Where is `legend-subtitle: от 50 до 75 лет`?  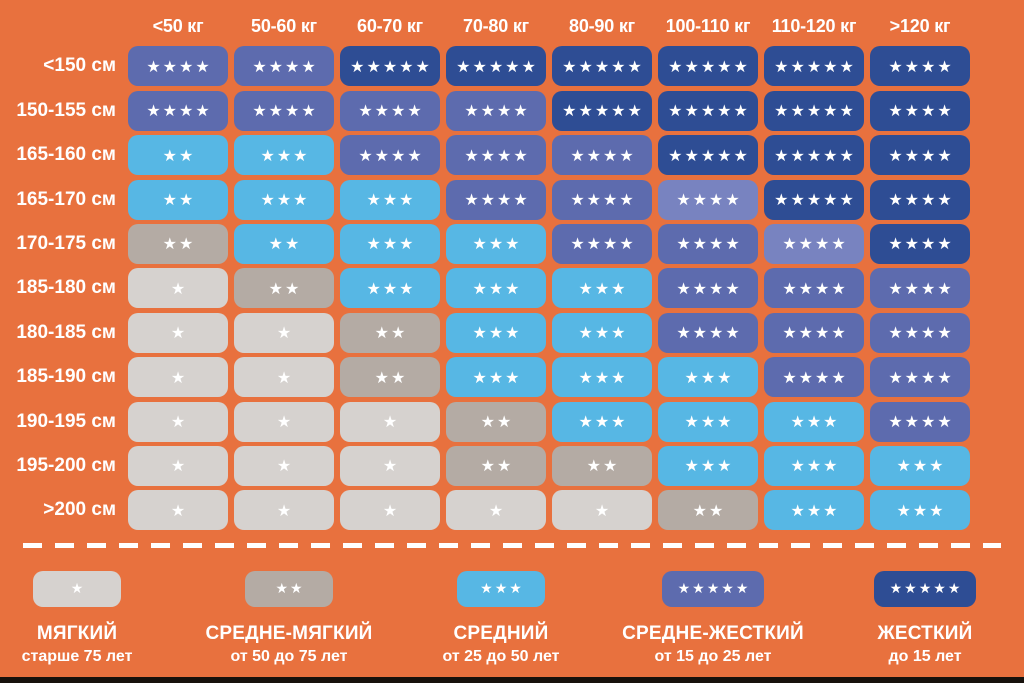 legend-subtitle: от 50 до 75 лет is located at coordinates (289, 657).